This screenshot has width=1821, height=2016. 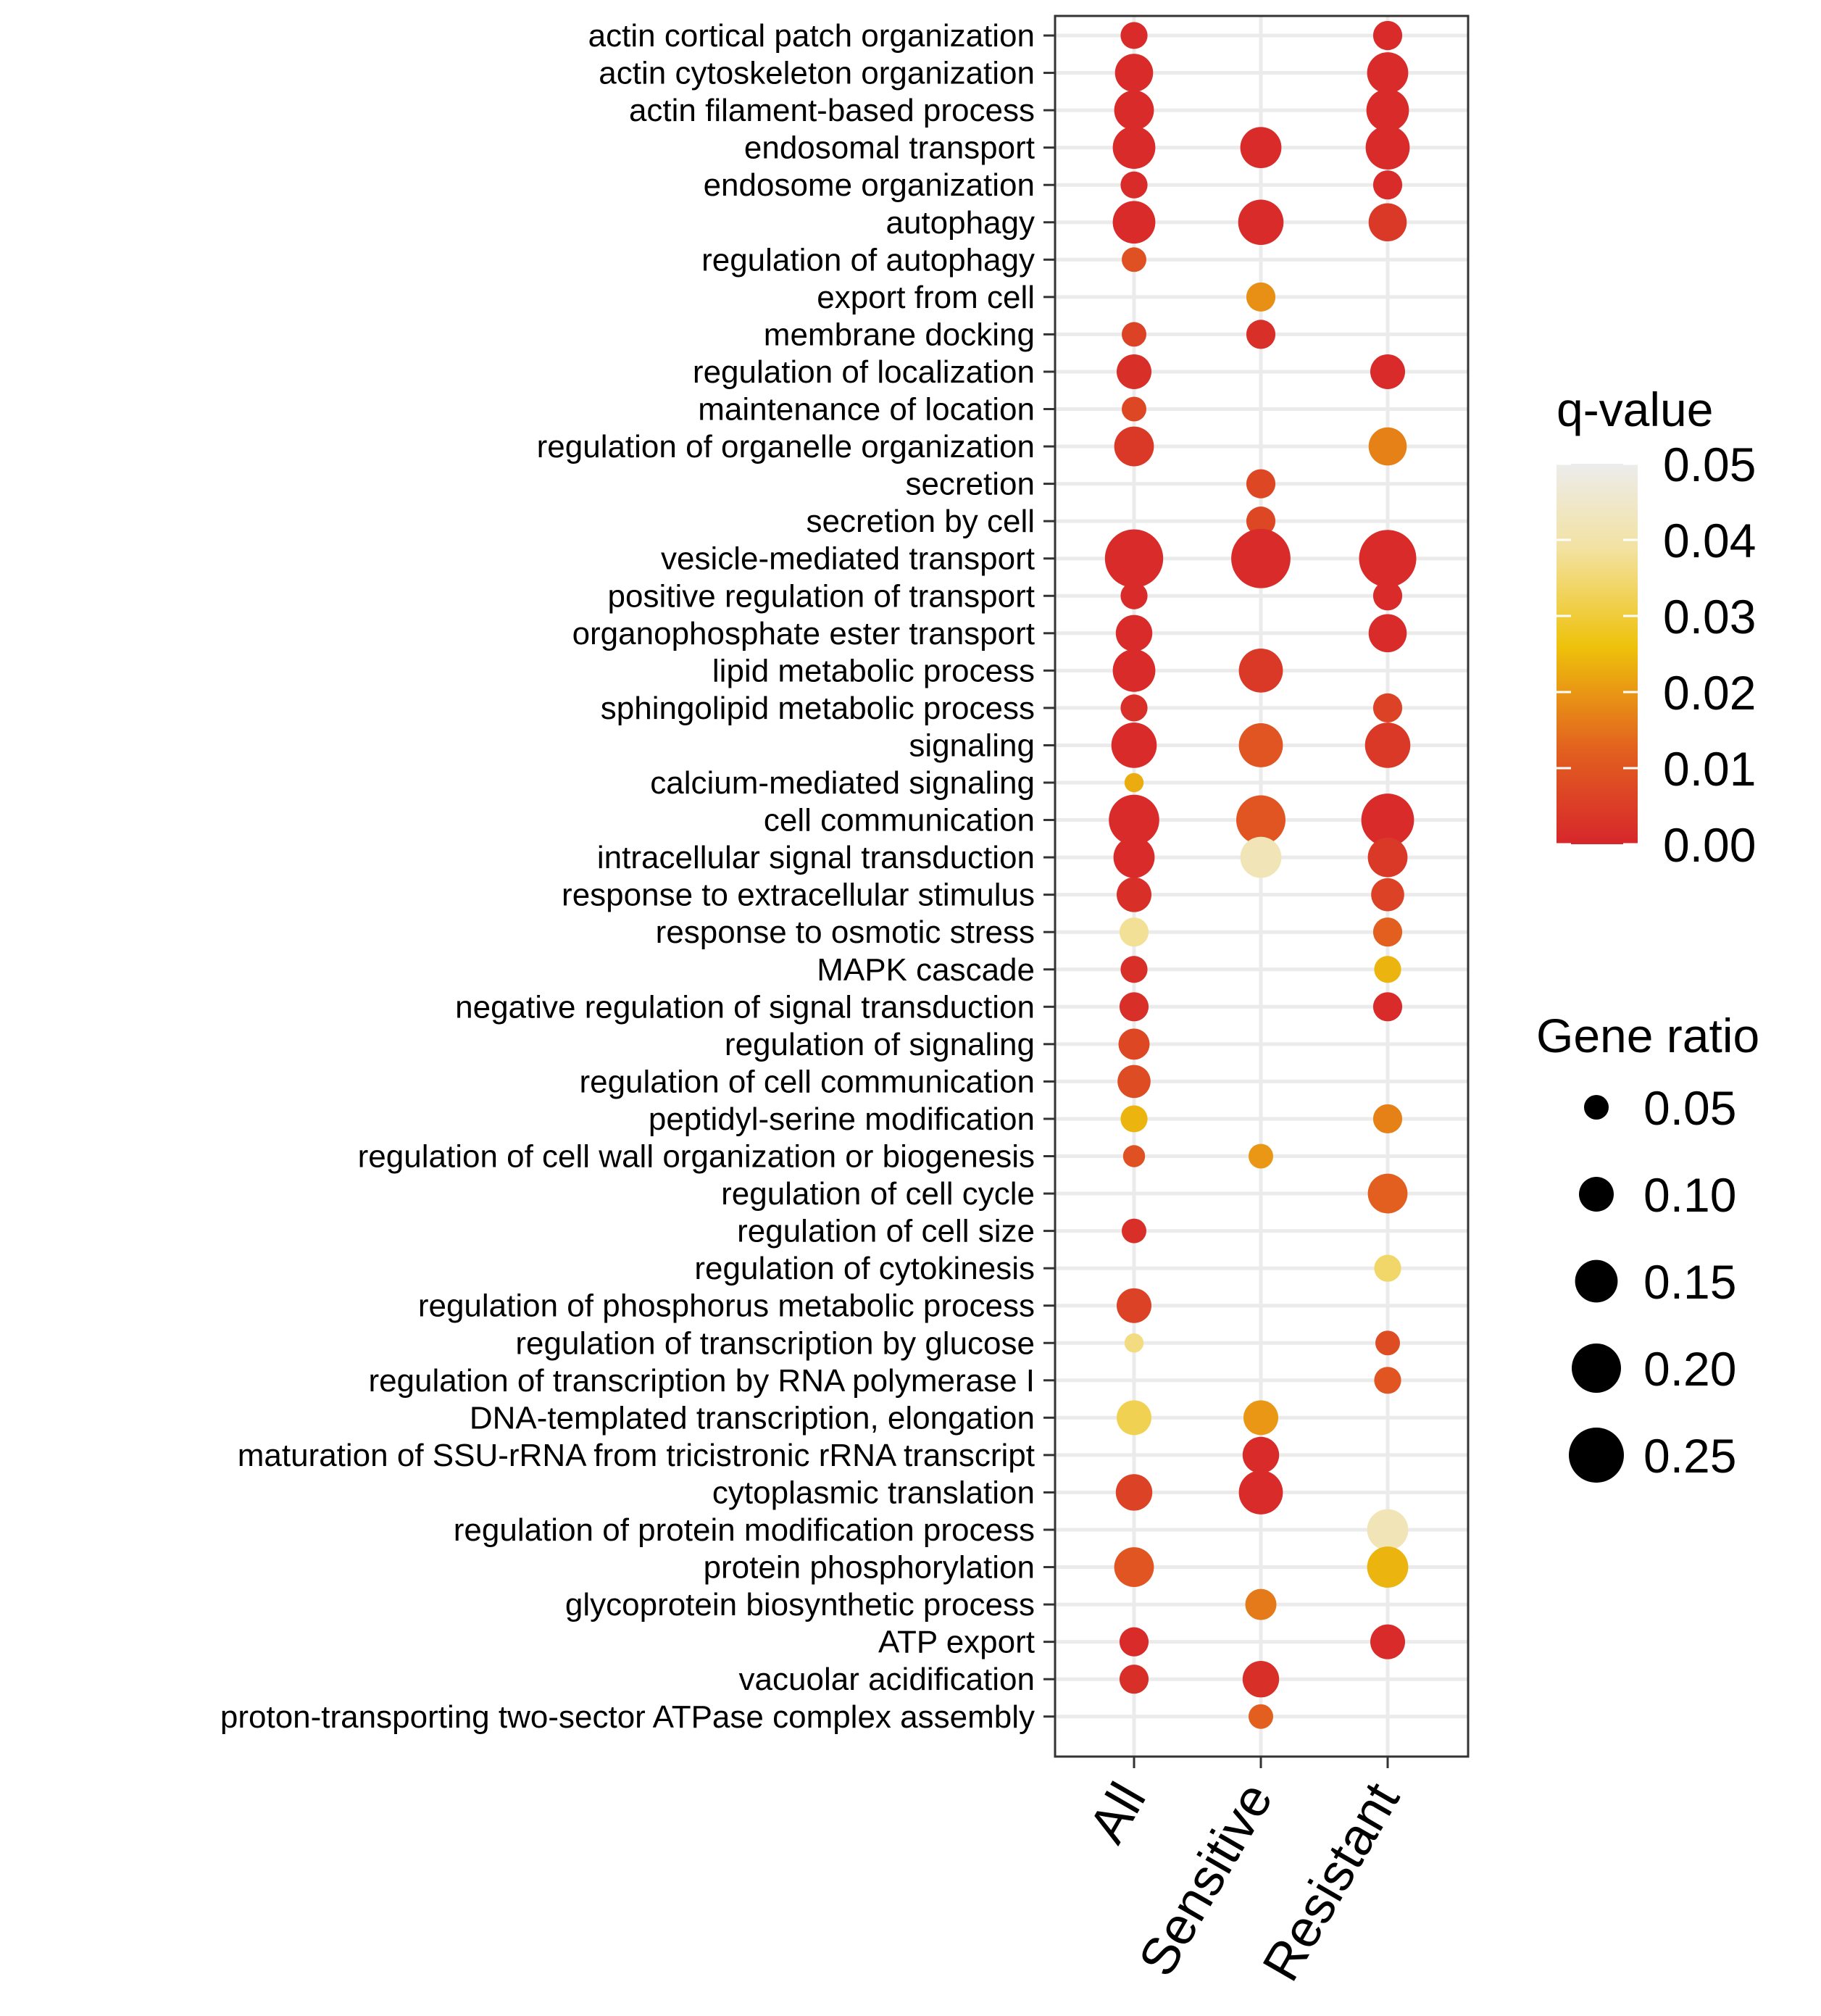 I want to click on y-tick-label: regulation of cell cycle, so click(x=878, y=1194).